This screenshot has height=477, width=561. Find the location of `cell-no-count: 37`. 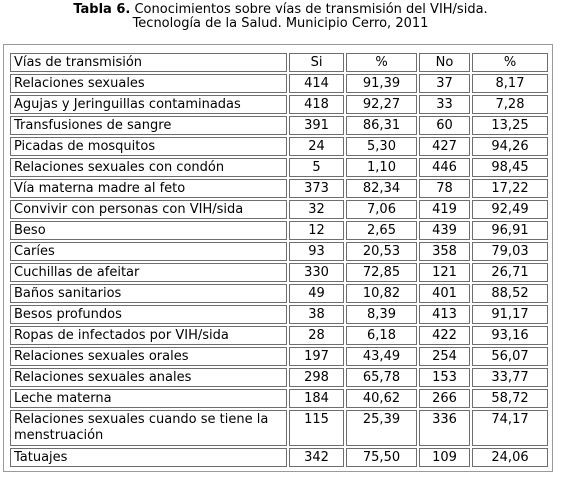

cell-no-count: 37 is located at coordinates (444, 83).